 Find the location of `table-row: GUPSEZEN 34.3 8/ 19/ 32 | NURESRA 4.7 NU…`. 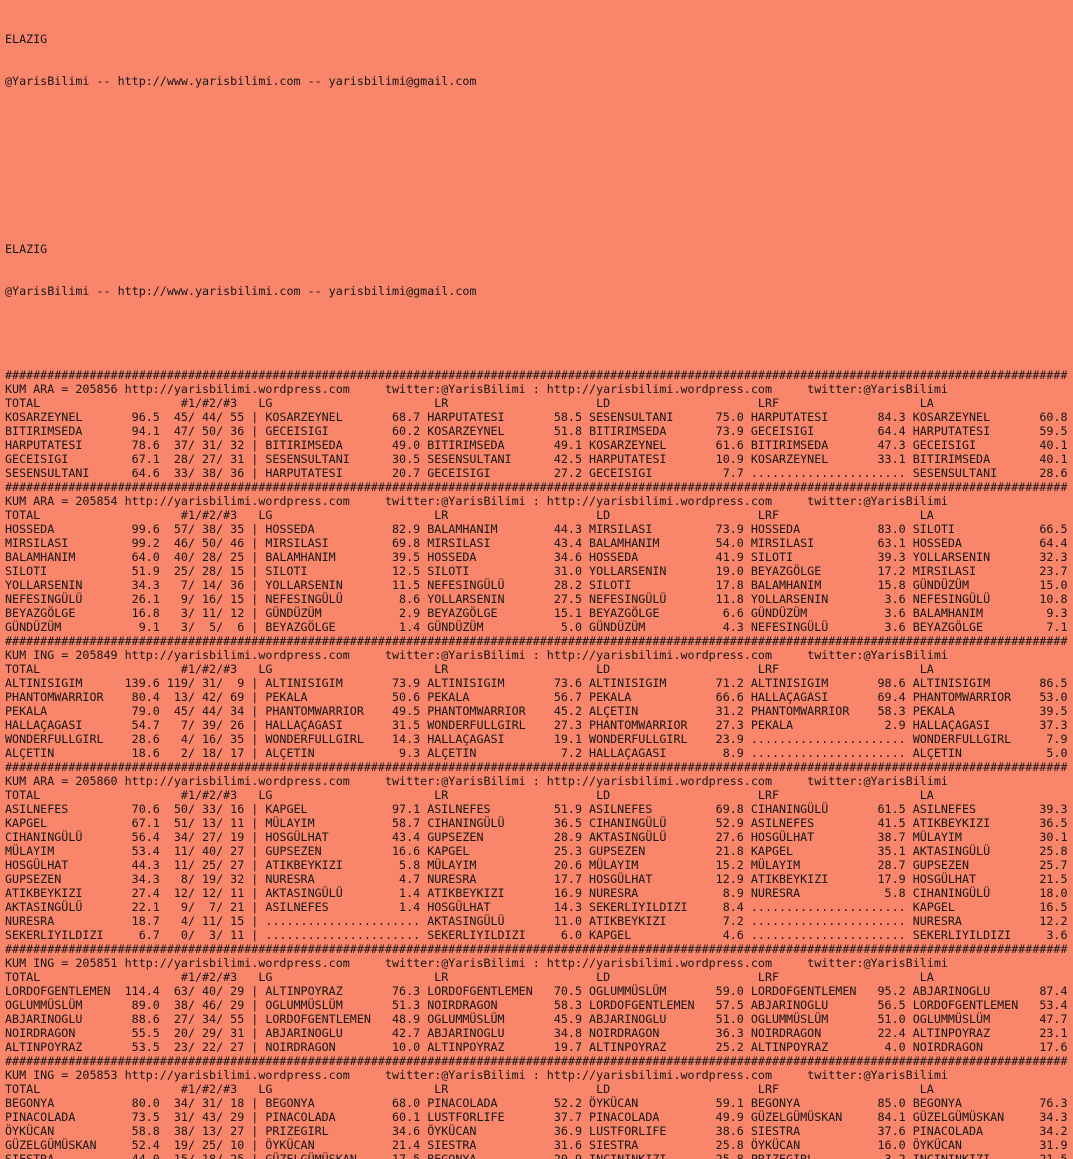

table-row: GUPSEZEN 34.3 8/ 19/ 32 | NURESRA 4.7 NU… is located at coordinates (536, 879).